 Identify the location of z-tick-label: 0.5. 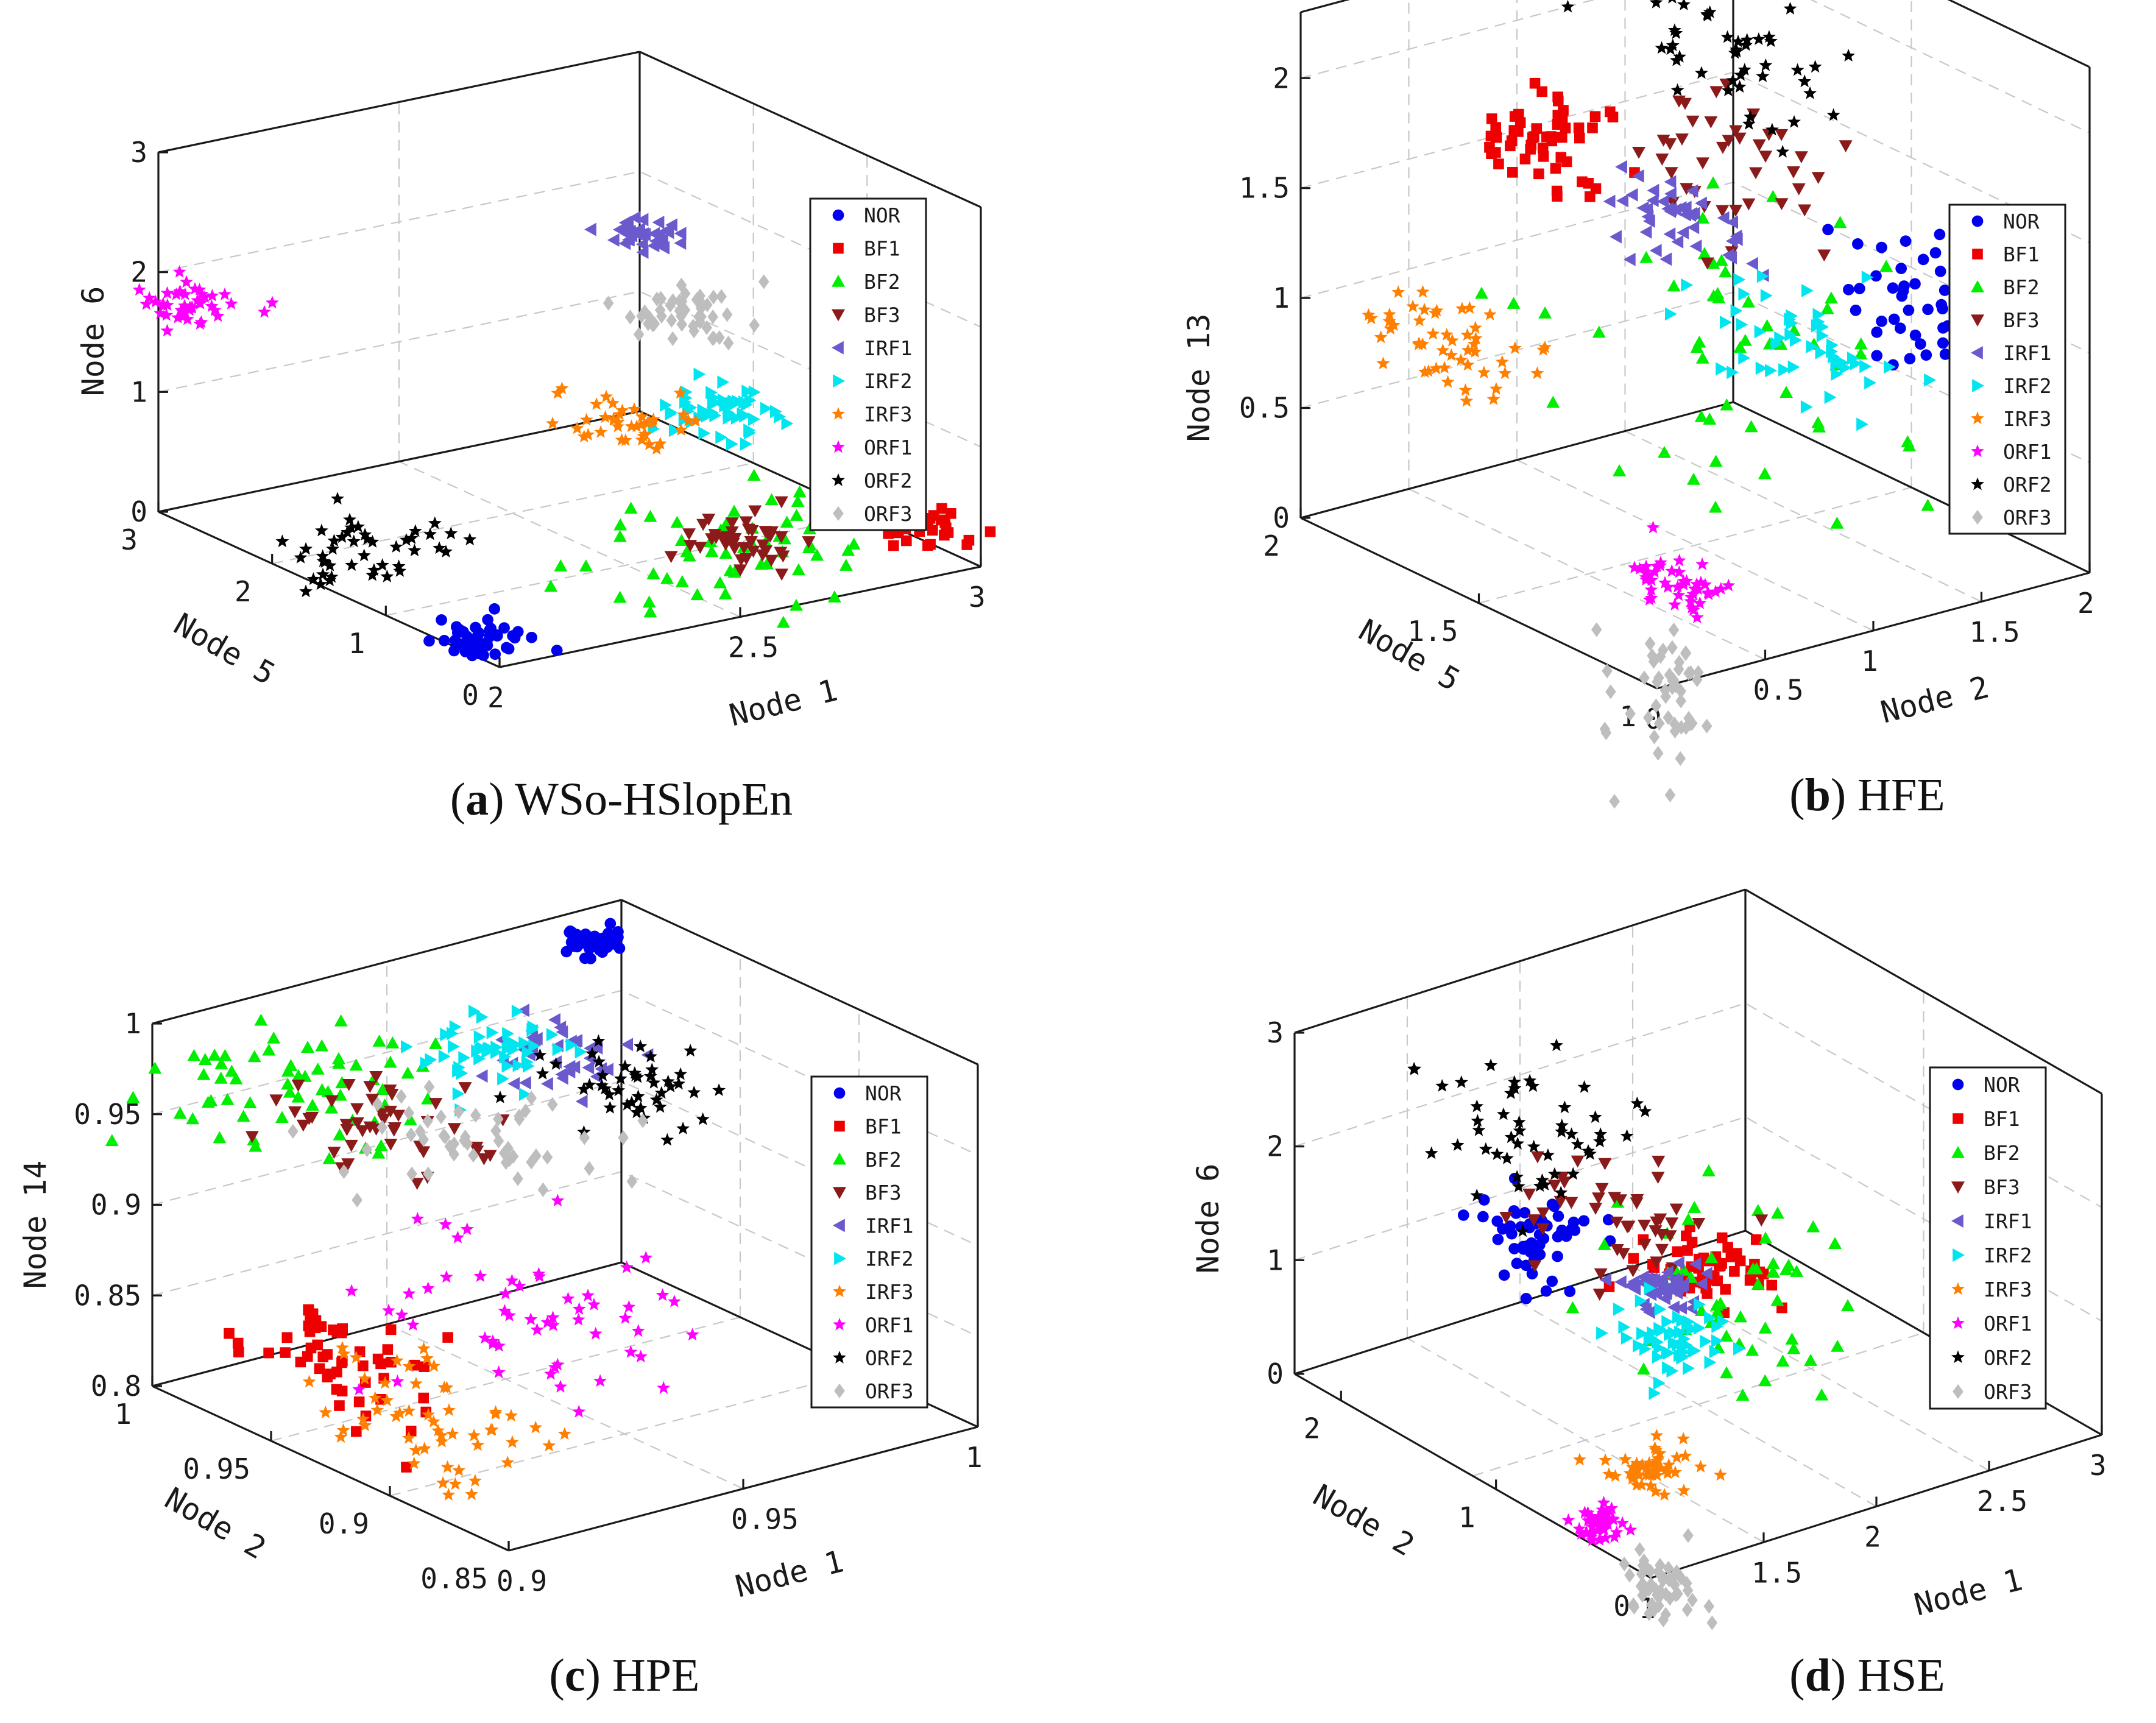
(1265, 408).